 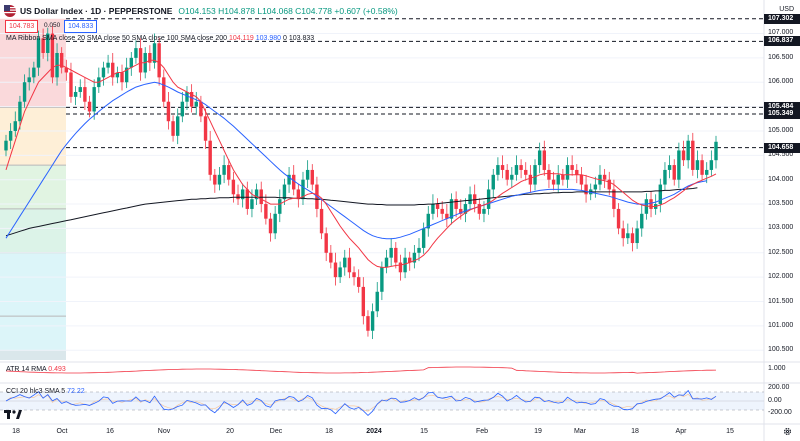 What do you see at coordinates (782, 113) in the screenshot?
I see `price-level-tag: 105.349` at bounding box center [782, 113].